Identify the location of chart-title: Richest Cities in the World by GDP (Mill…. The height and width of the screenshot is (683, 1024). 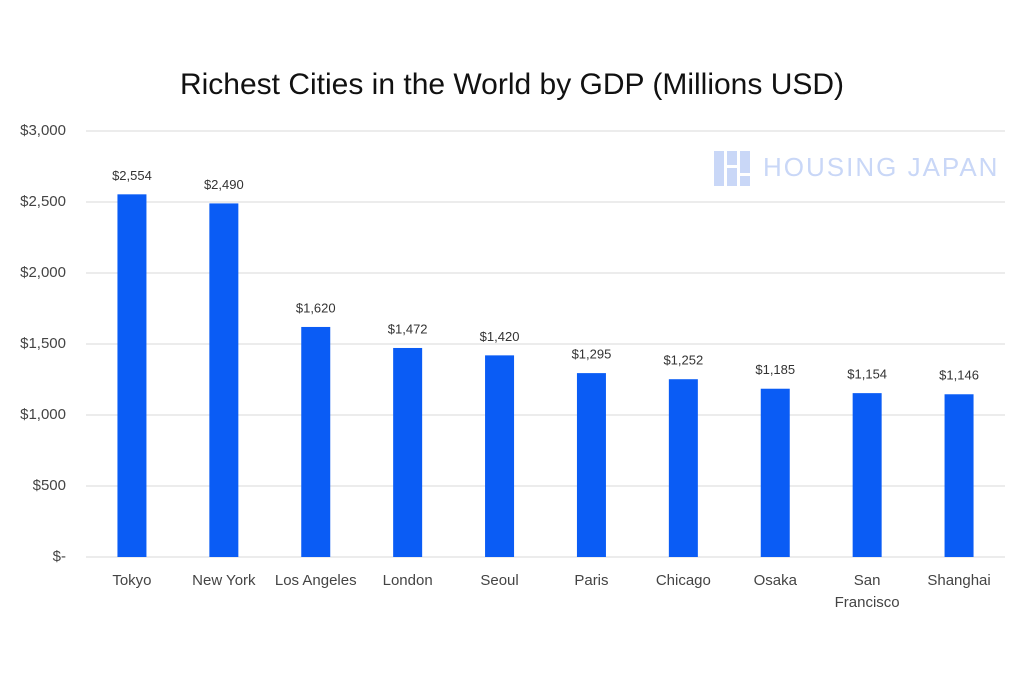
(512, 84).